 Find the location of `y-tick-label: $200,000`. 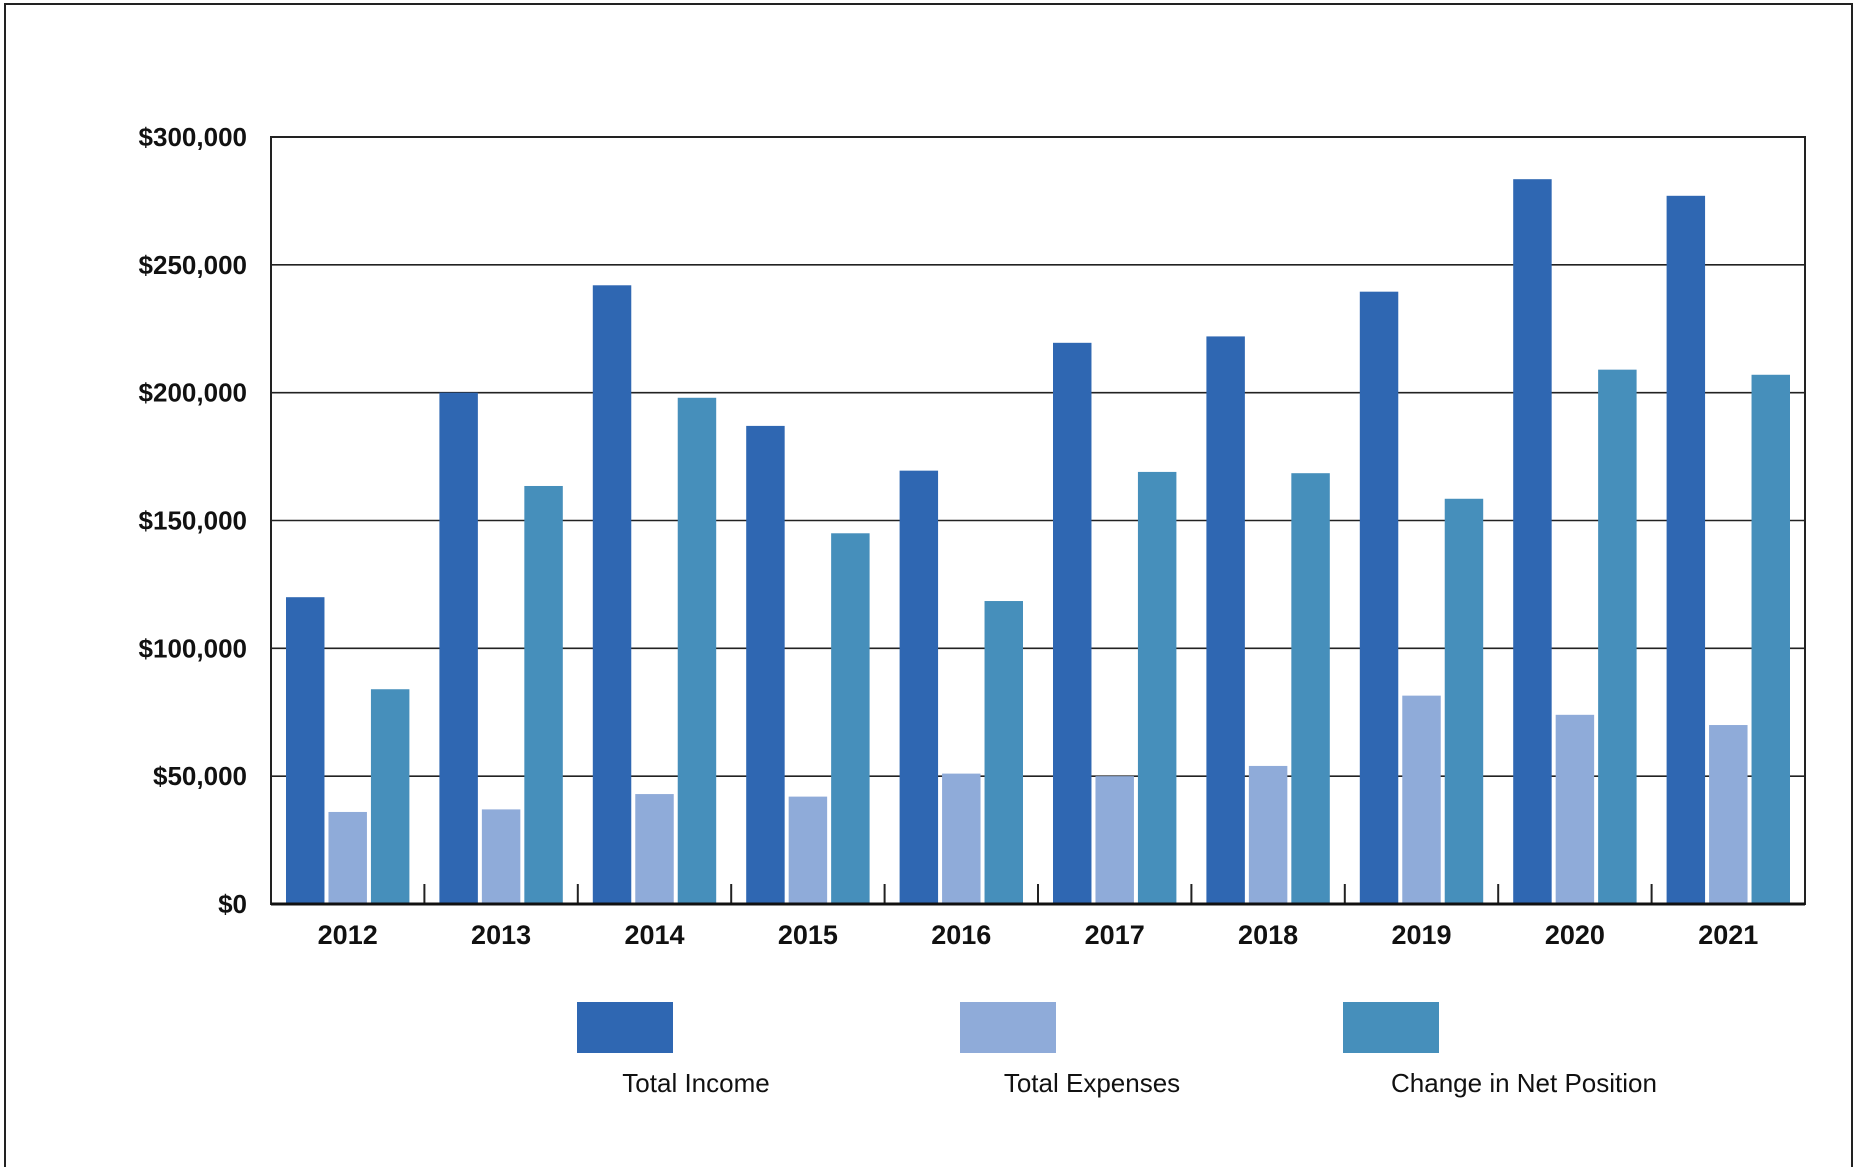

y-tick-label: $200,000 is located at coordinates (193, 393).